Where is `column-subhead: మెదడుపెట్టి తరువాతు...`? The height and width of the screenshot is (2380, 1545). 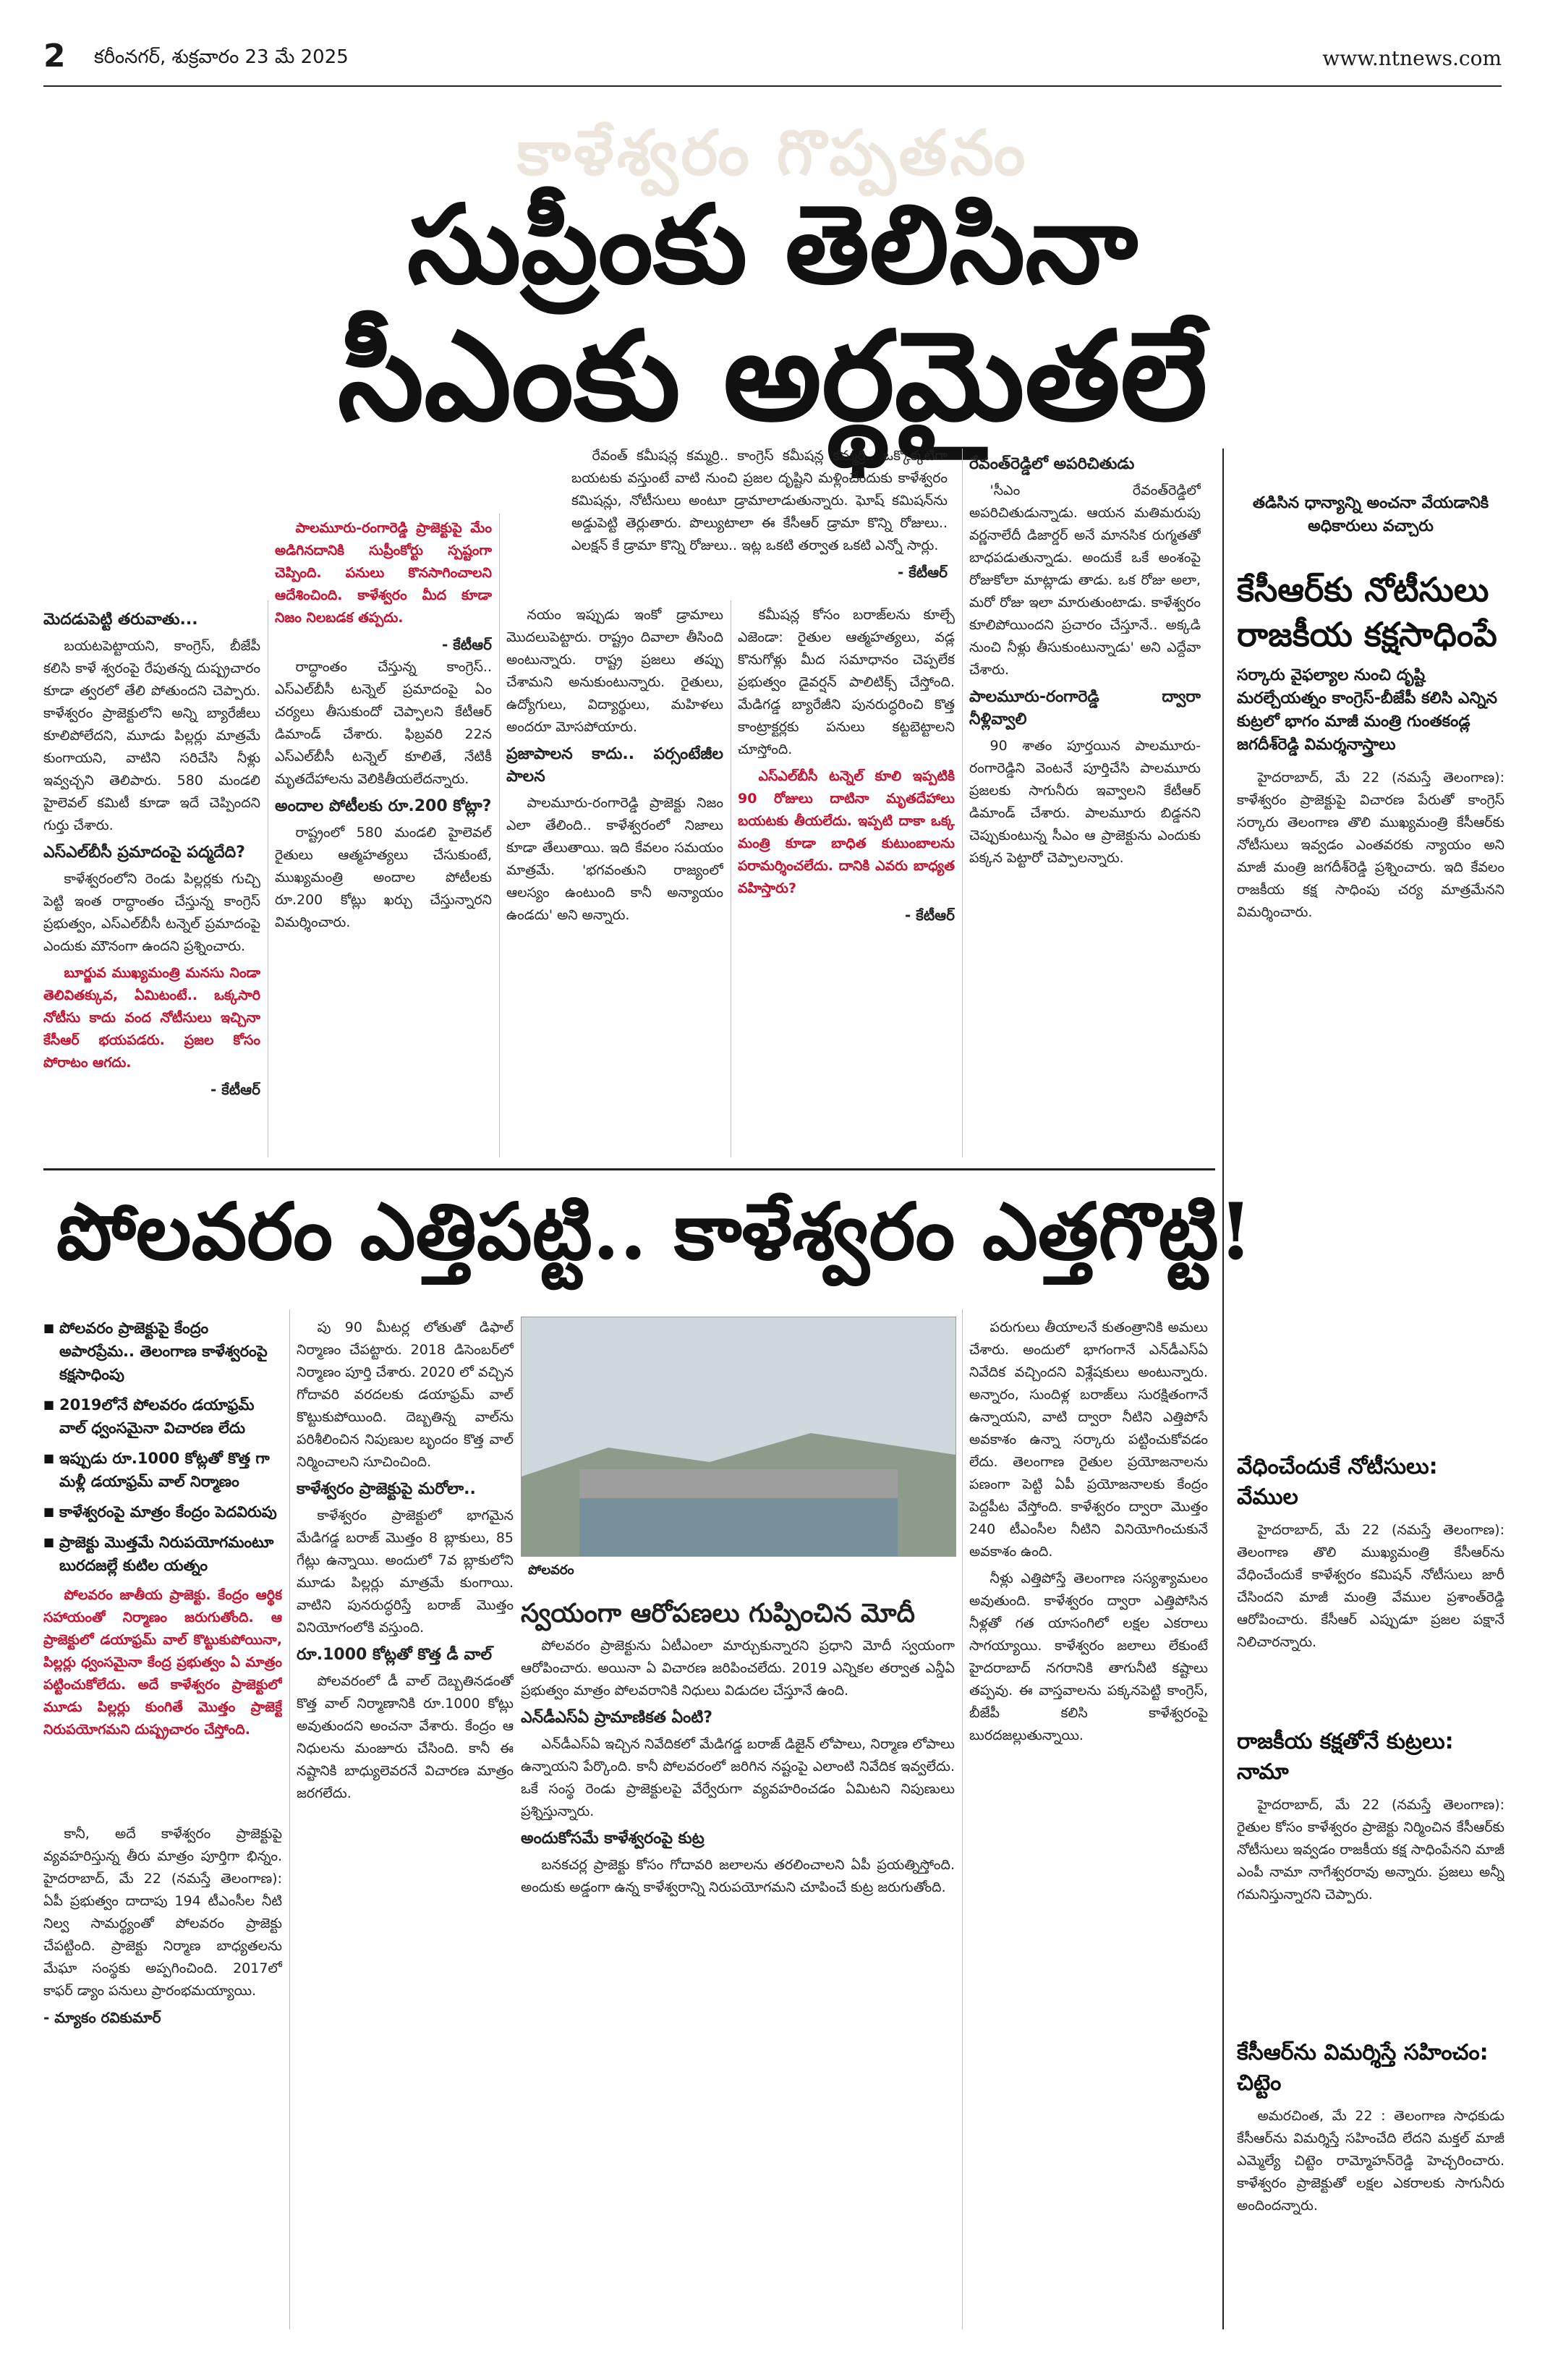 column-subhead: మెదడుపెట్టి తరువాతు... is located at coordinates (120, 620).